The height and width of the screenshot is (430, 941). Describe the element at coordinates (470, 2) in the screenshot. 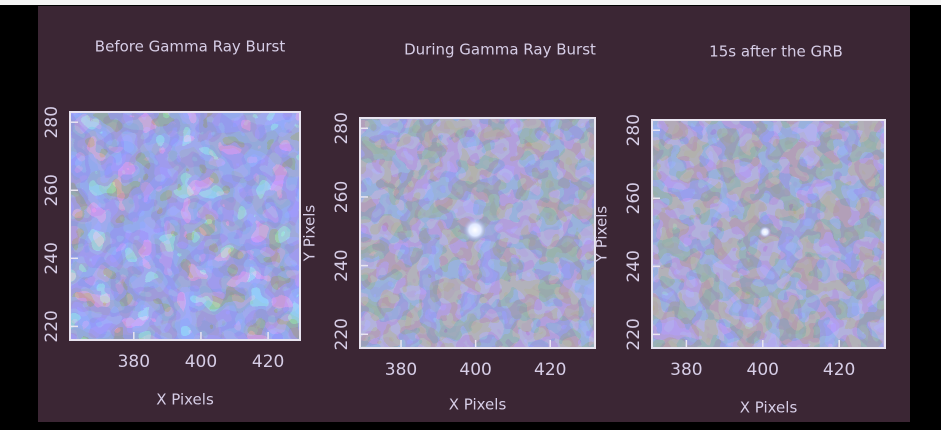

I see `top-edge` at that location.